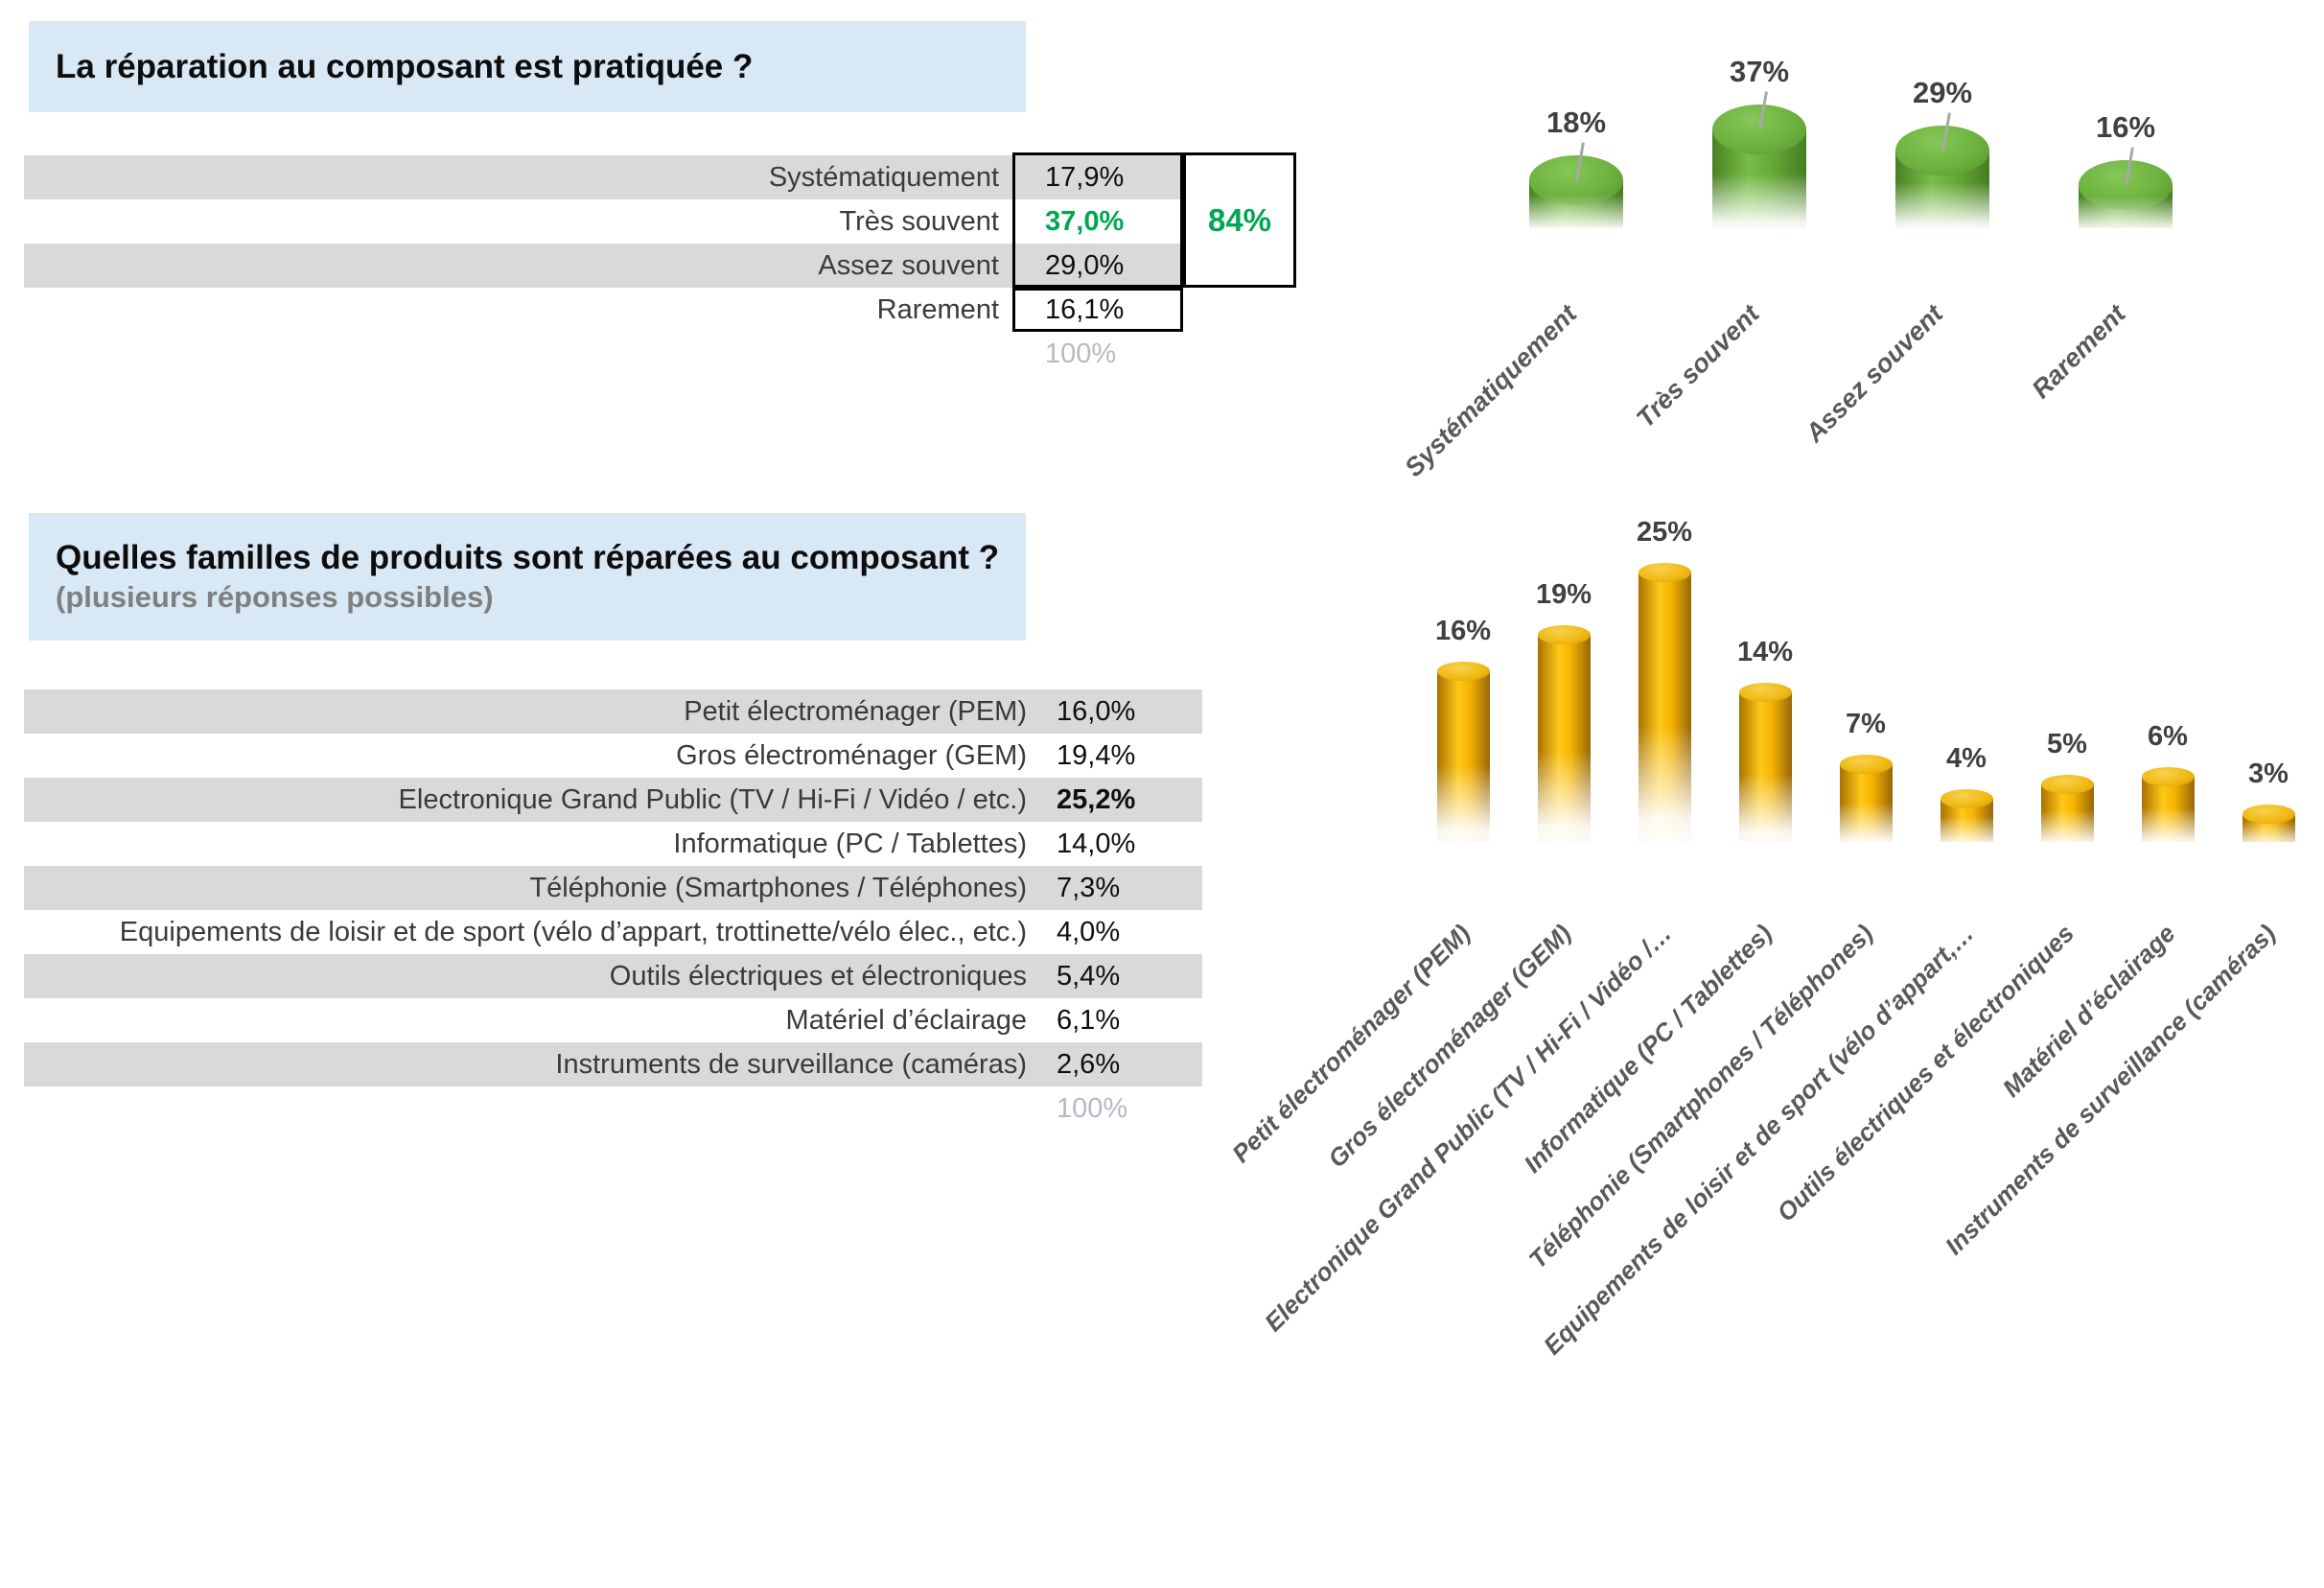 The width and height of the screenshot is (2324, 1588). Describe the element at coordinates (613, 712) in the screenshot. I see `table-row: Petit électroménager (PEM) 16,0%` at that location.